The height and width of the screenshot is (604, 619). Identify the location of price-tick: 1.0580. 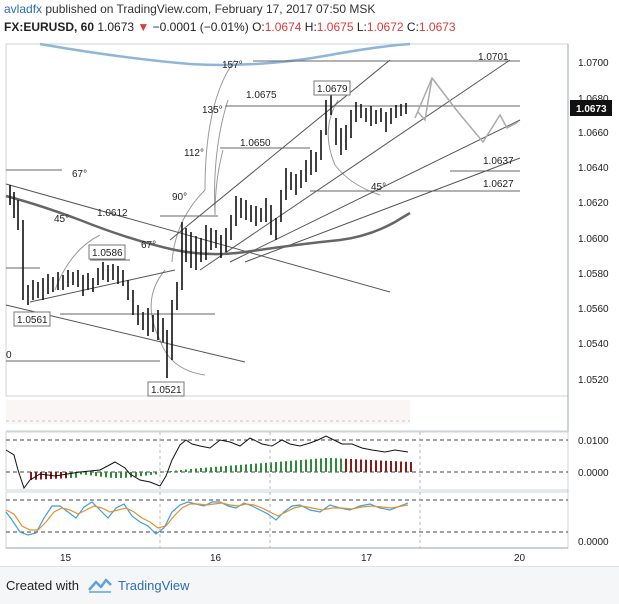
(593, 274).